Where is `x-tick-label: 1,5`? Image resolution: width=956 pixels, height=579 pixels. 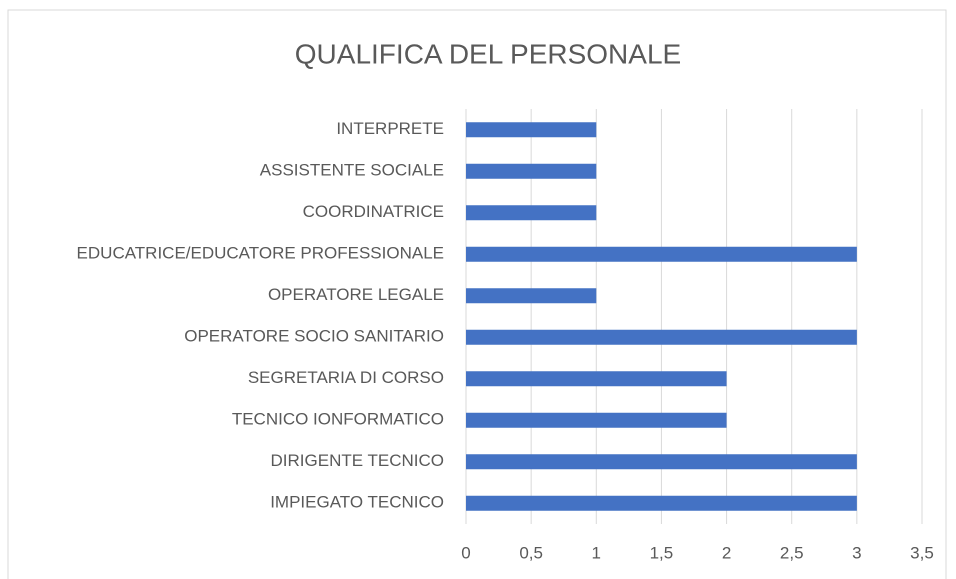
x-tick-label: 1,5 is located at coordinates (662, 552).